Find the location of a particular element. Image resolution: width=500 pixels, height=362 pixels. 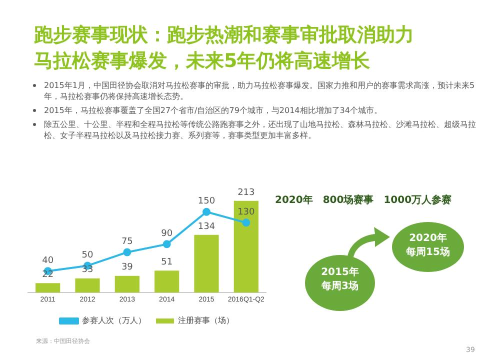

data-label: 39 is located at coordinates (127, 267).